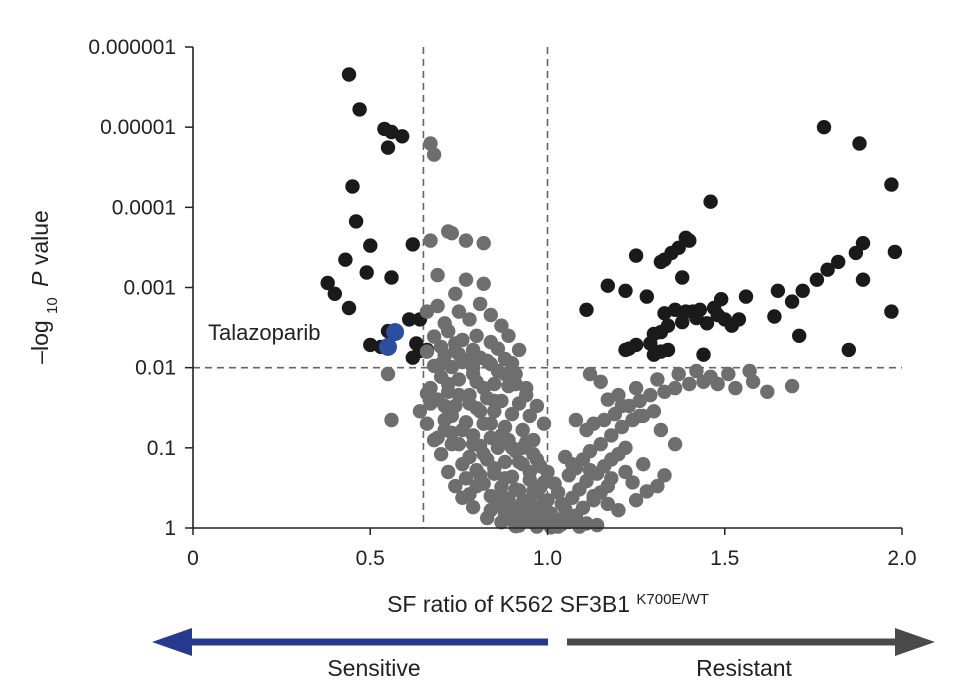 The height and width of the screenshot is (695, 969). I want to click on highlight-point, so click(388, 346).